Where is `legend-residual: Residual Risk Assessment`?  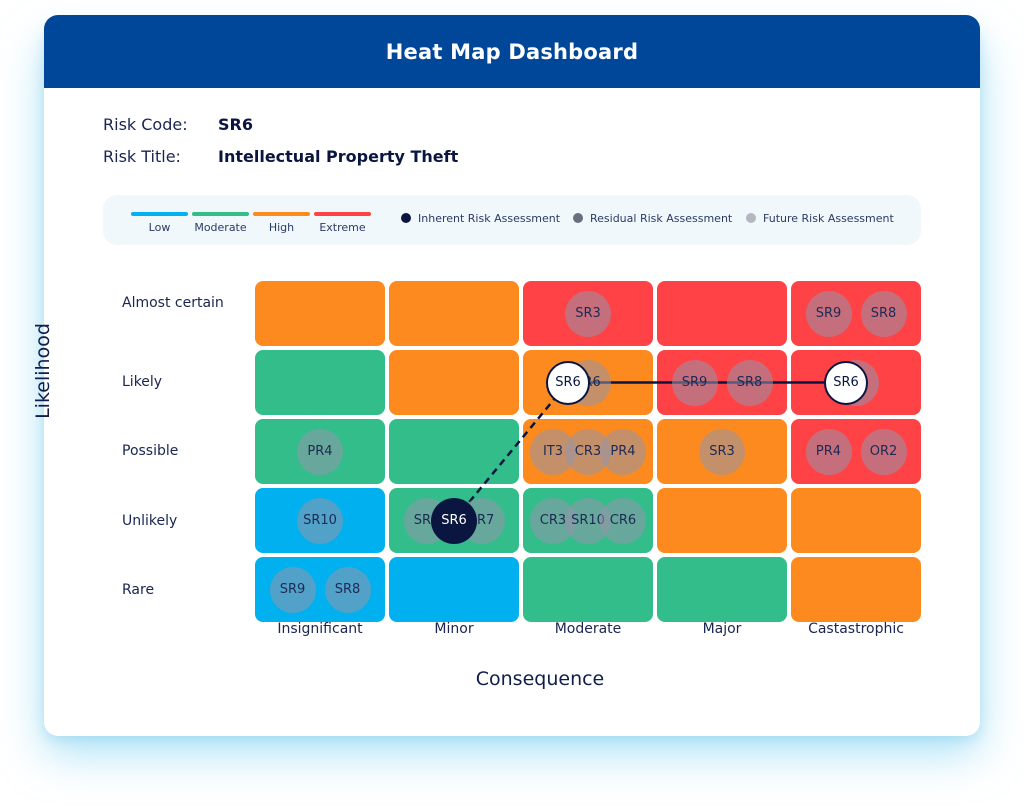 legend-residual: Residual Risk Assessment is located at coordinates (652, 218).